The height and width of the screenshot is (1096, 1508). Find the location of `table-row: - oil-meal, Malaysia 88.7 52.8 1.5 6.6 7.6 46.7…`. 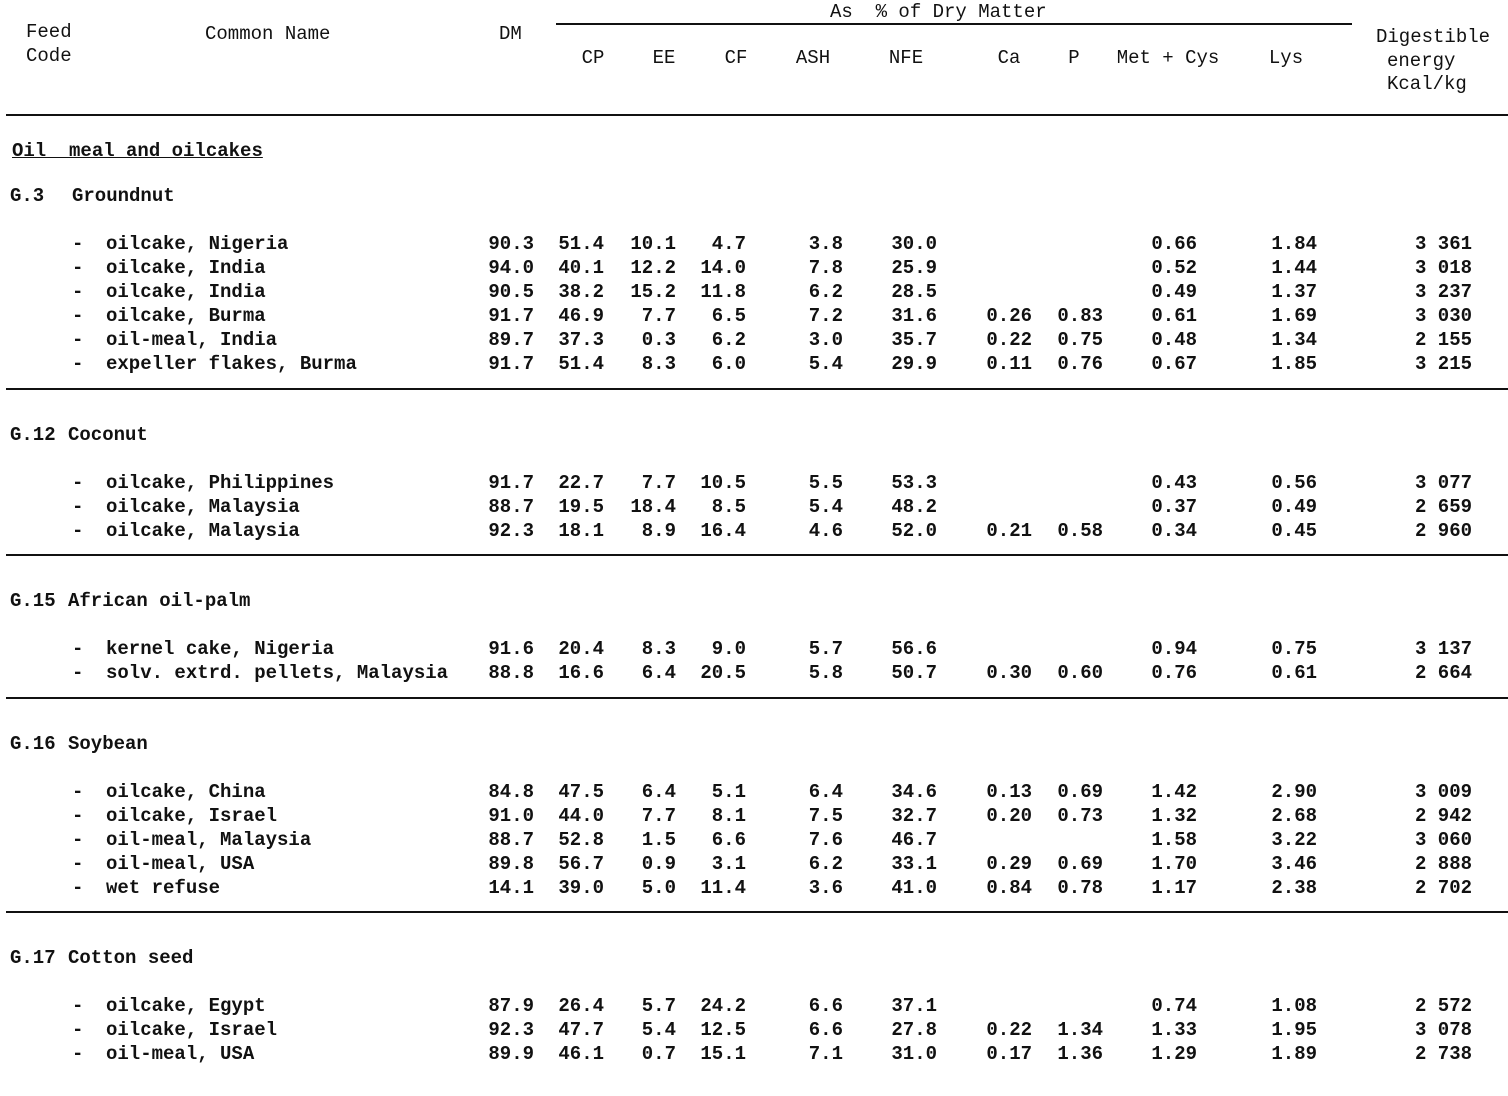

table-row: - oil-meal, Malaysia 88.7 52.8 1.5 6.6 7.6 46.7… is located at coordinates (754, 841).